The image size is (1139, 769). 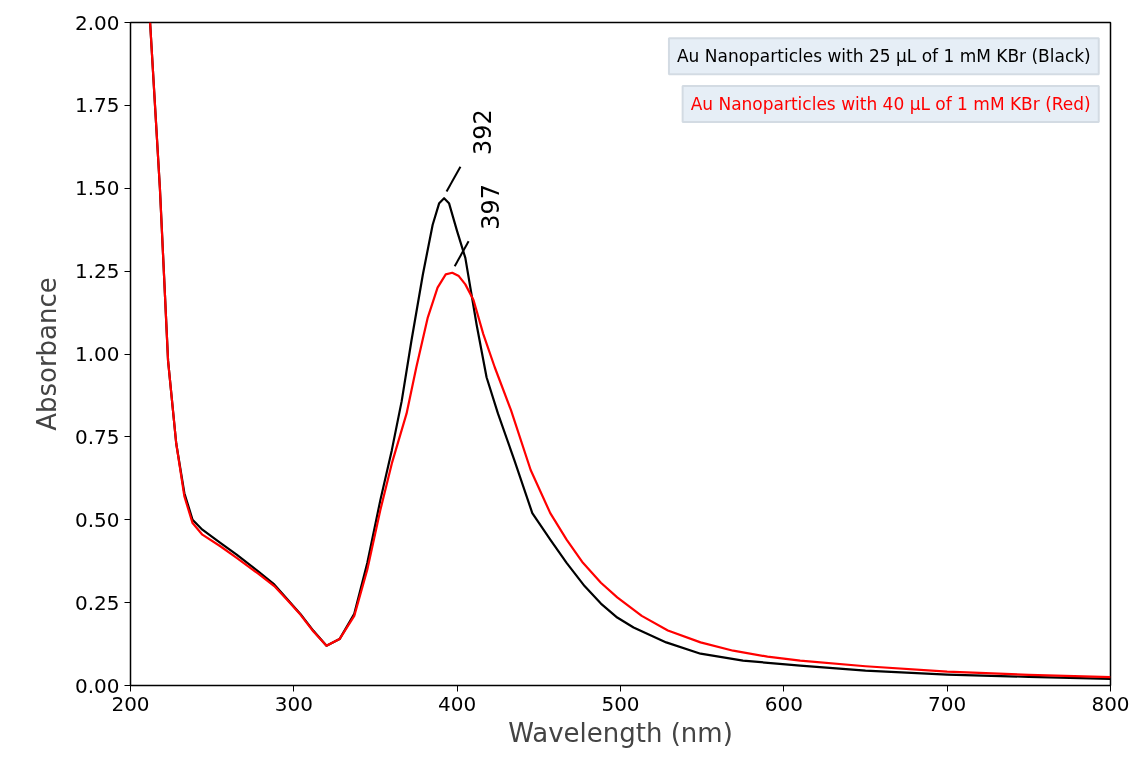 What do you see at coordinates (97, 602) in the screenshot?
I see `y-tick-label: 0.25` at bounding box center [97, 602].